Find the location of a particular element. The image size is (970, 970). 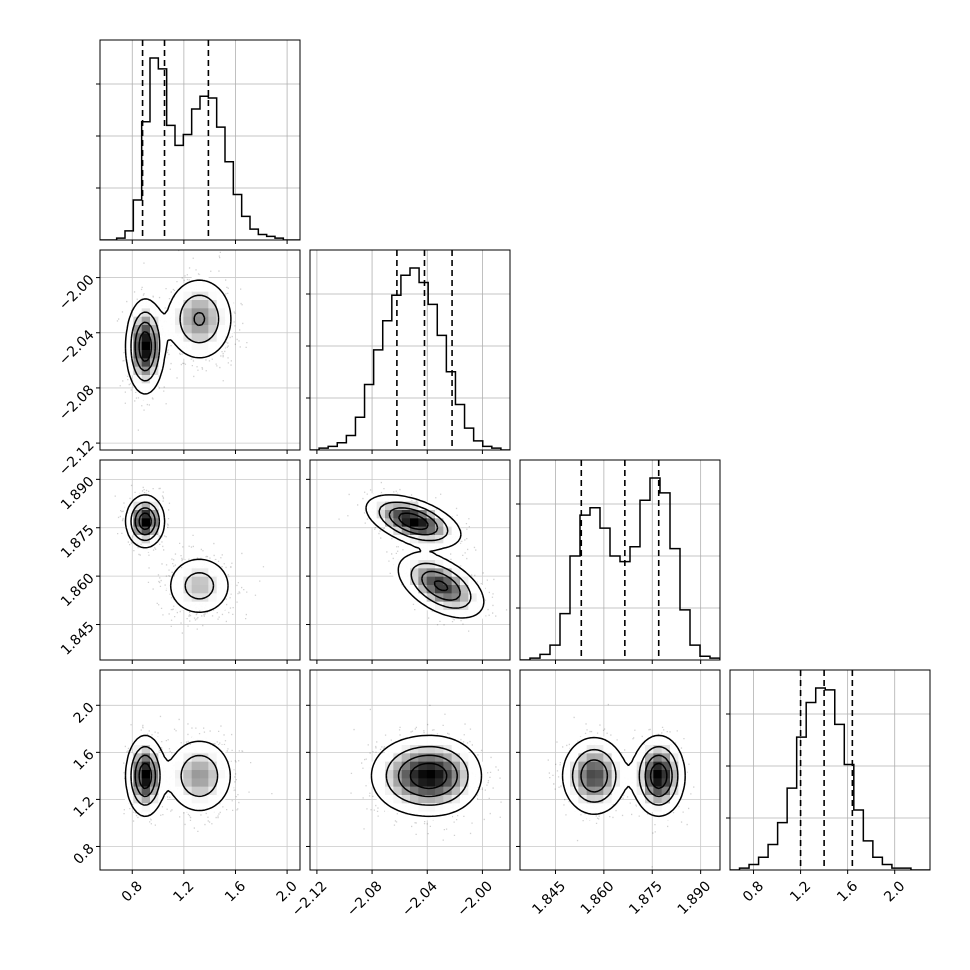

x-tick-label: −2.00 is located at coordinates (475, 899).